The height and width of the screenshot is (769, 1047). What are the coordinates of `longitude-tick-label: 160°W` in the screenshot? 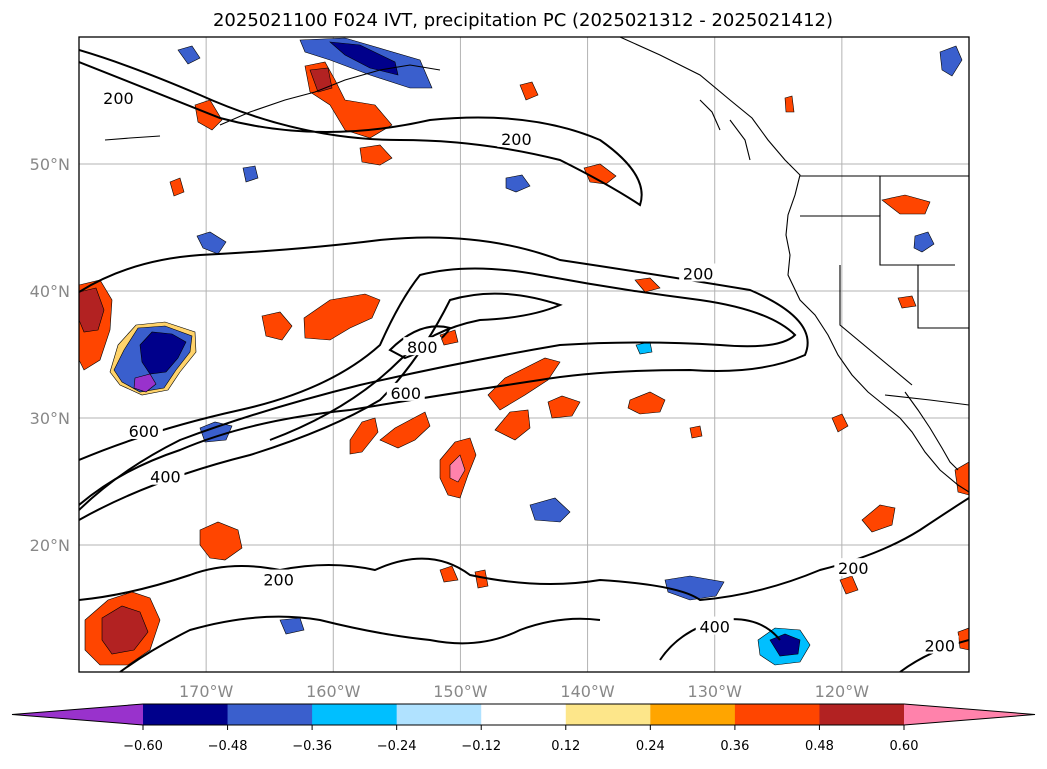 It's located at (333, 691).